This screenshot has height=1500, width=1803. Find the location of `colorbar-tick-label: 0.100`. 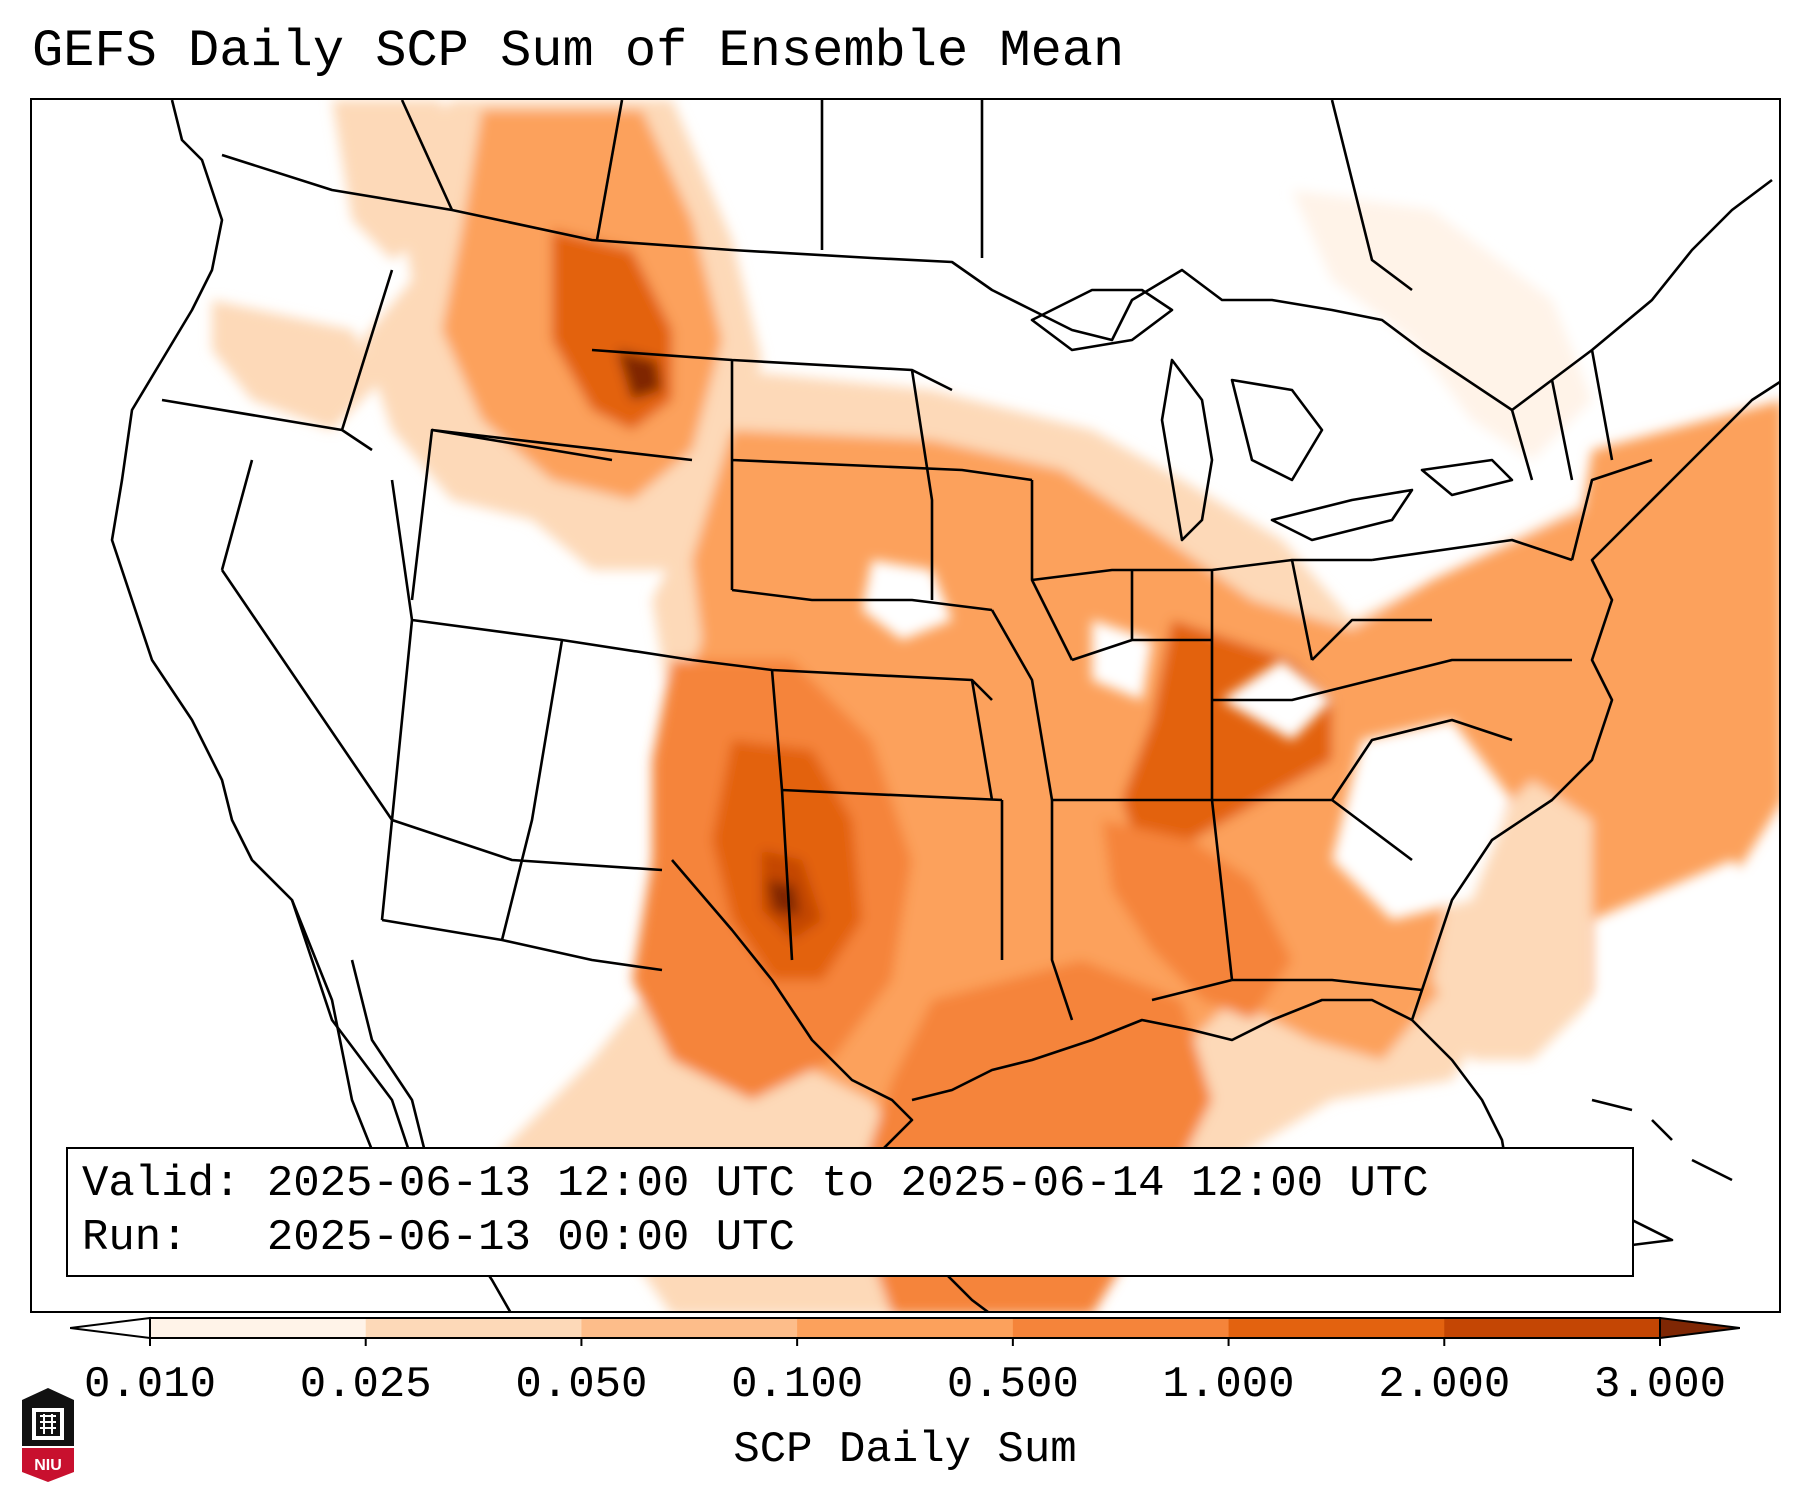

colorbar-tick-label: 0.100 is located at coordinates (797, 1385).